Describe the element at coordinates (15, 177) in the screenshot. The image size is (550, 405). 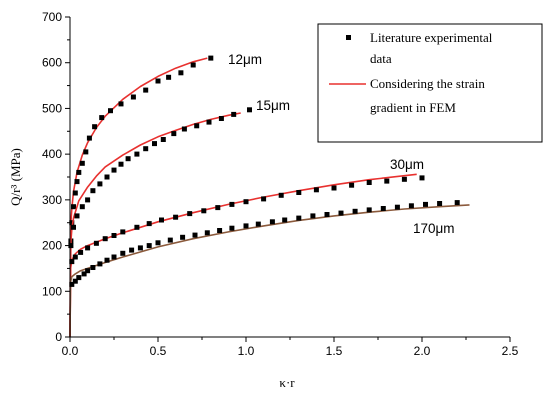
I see `y-axis-label: Q/r³ (MPa)` at that location.